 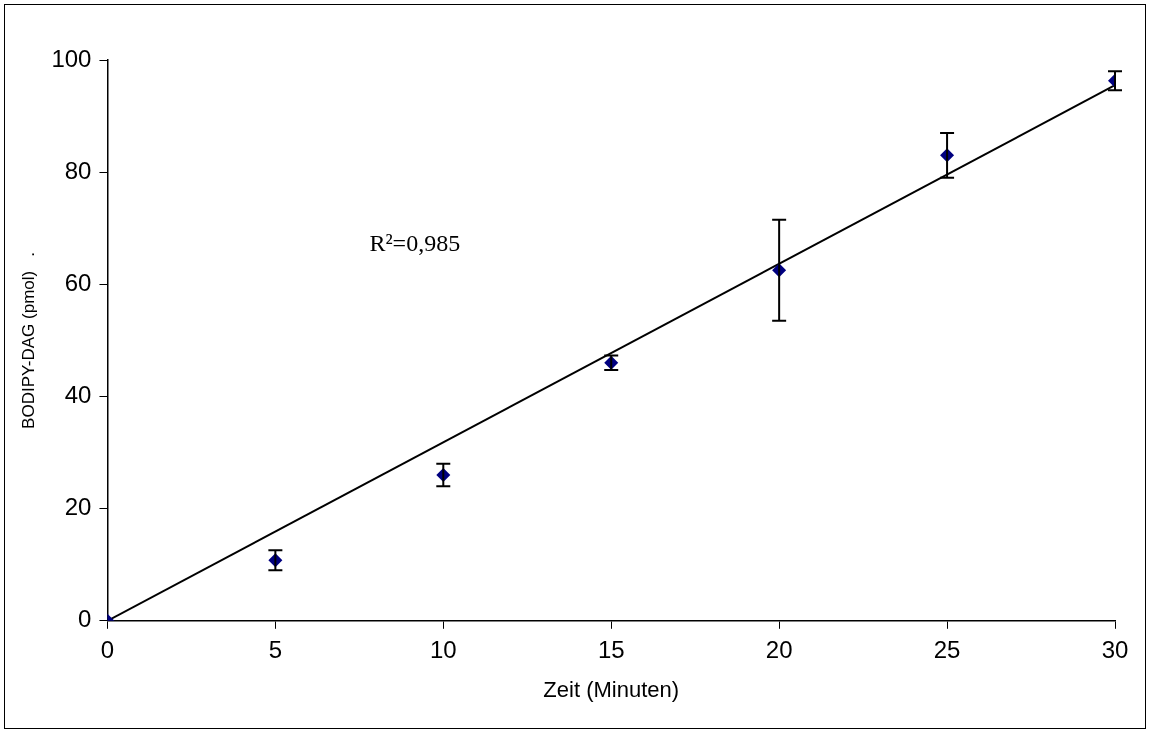 What do you see at coordinates (85, 619) in the screenshot?
I see `y-tick-label: 0` at bounding box center [85, 619].